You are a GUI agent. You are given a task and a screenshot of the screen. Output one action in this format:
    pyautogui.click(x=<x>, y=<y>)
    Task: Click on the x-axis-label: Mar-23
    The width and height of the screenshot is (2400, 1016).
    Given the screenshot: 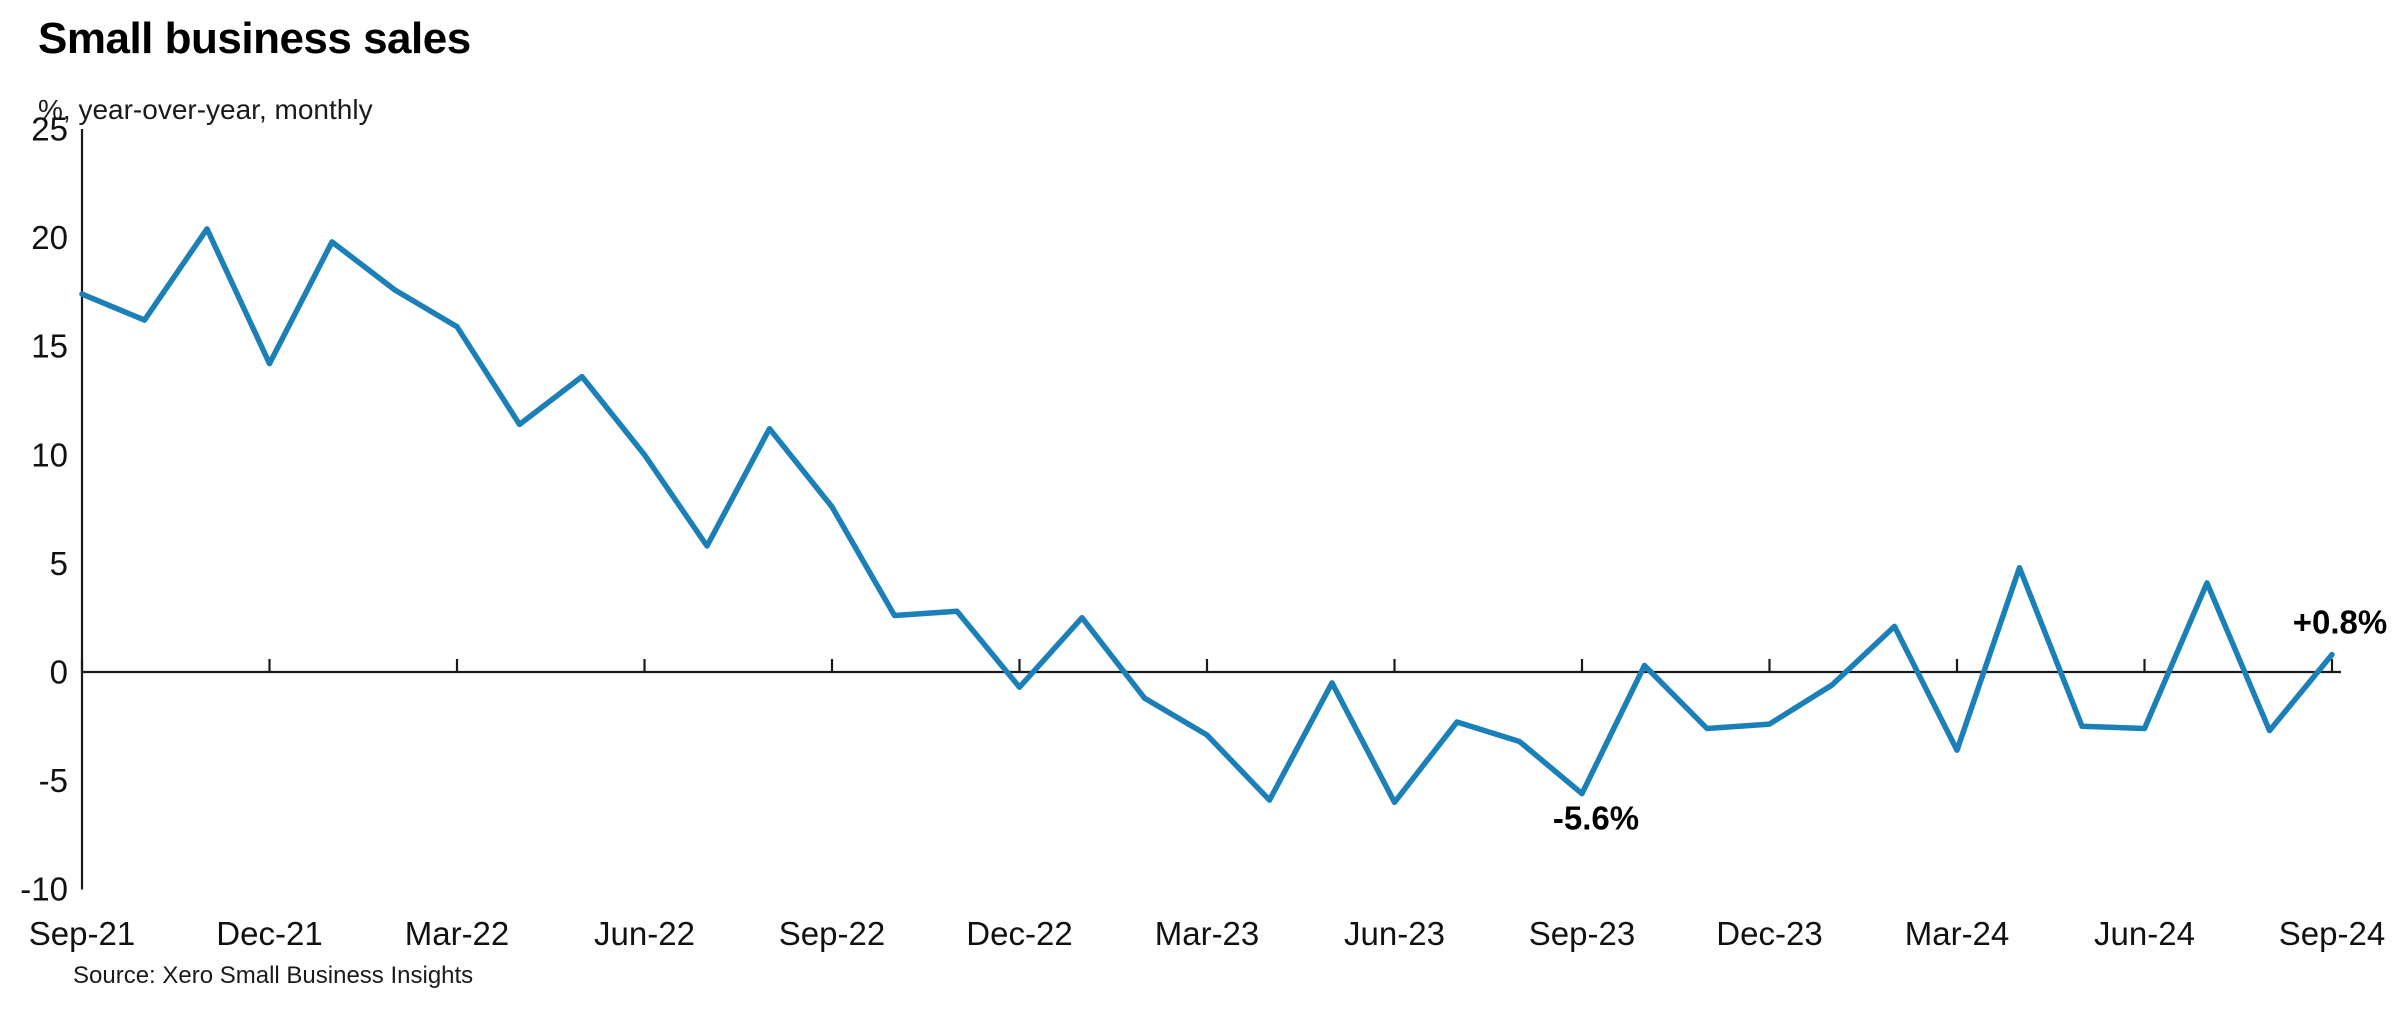 What is the action you would take?
    pyautogui.click(x=1207, y=933)
    